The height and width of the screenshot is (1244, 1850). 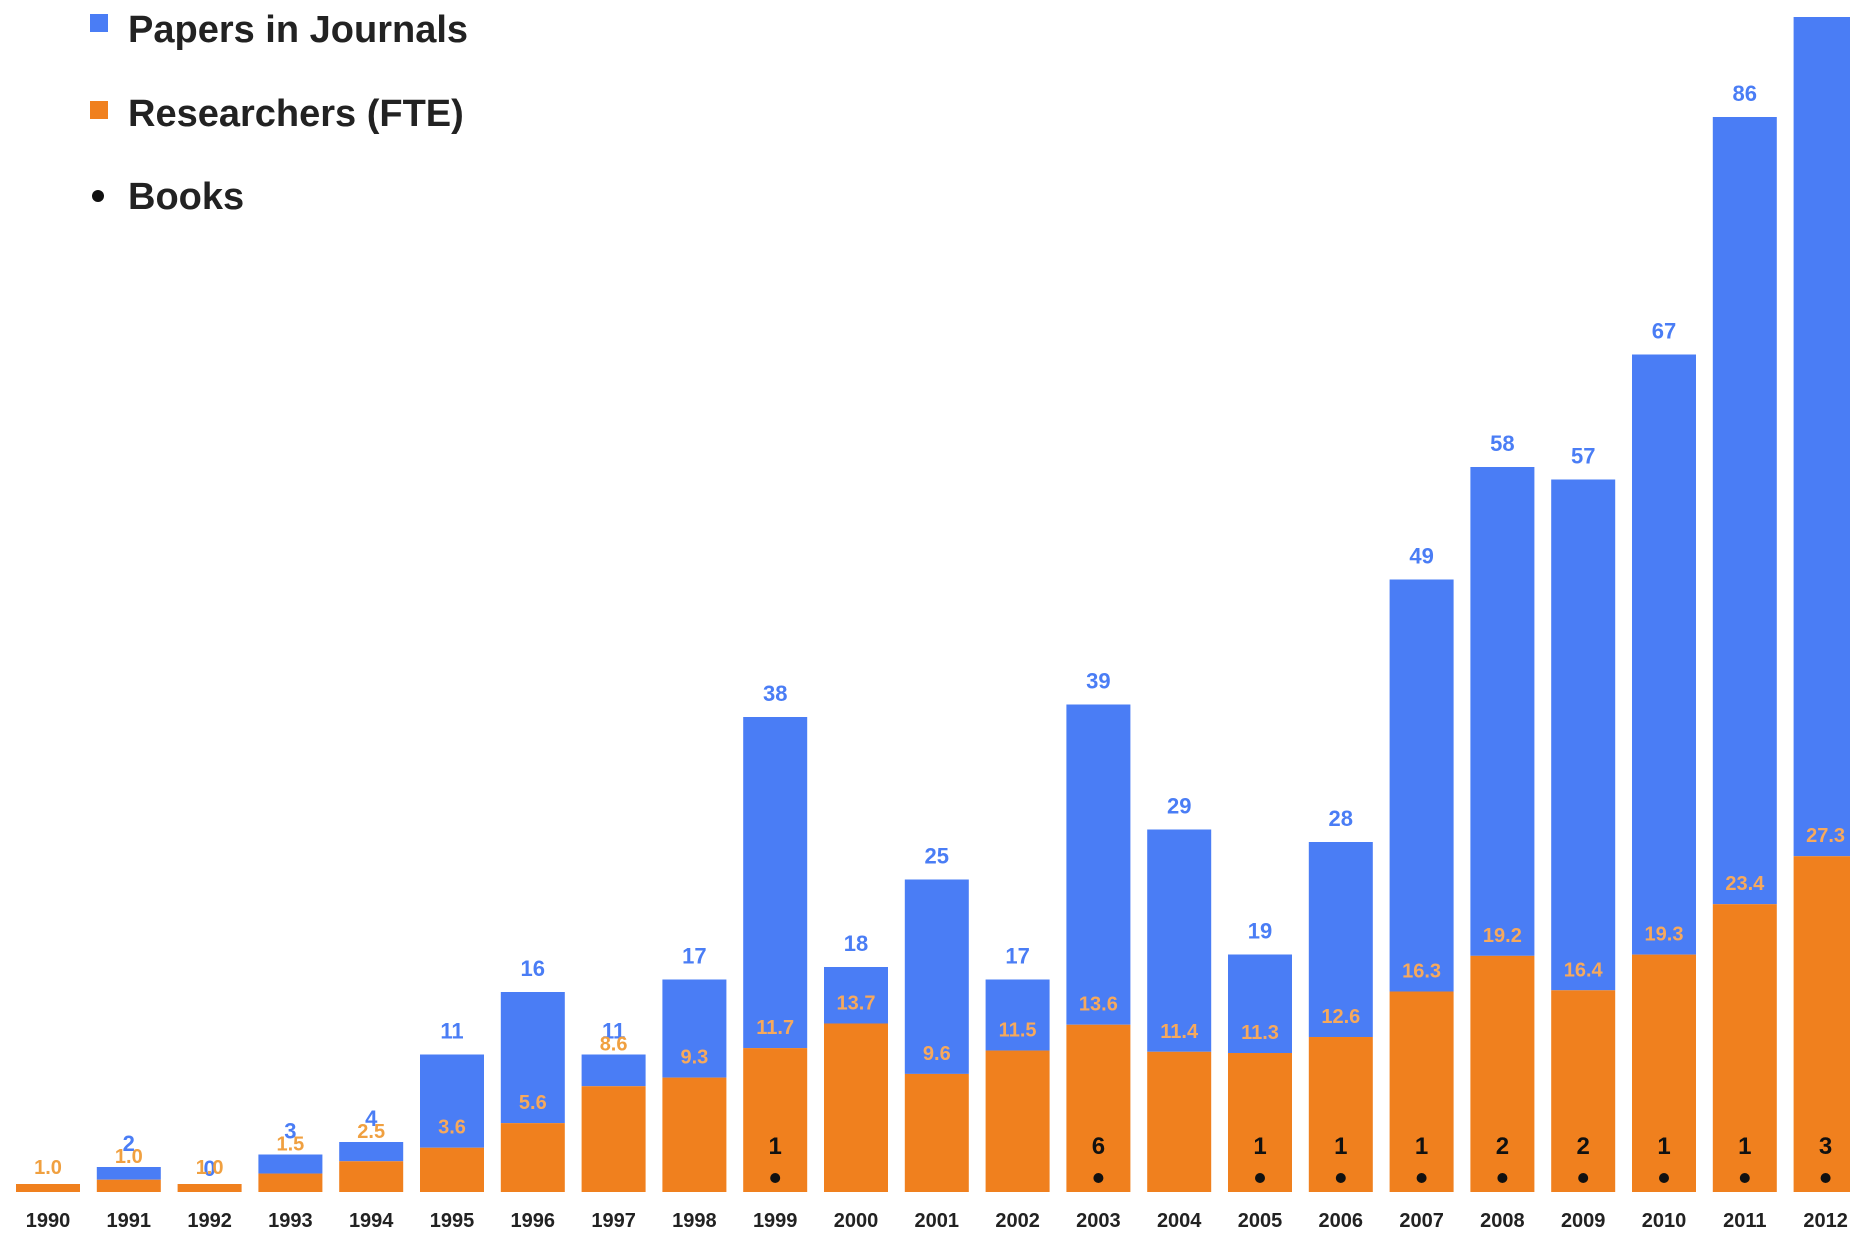 What do you see at coordinates (209, 1188) in the screenshot?
I see `researchers-bar-1992` at bounding box center [209, 1188].